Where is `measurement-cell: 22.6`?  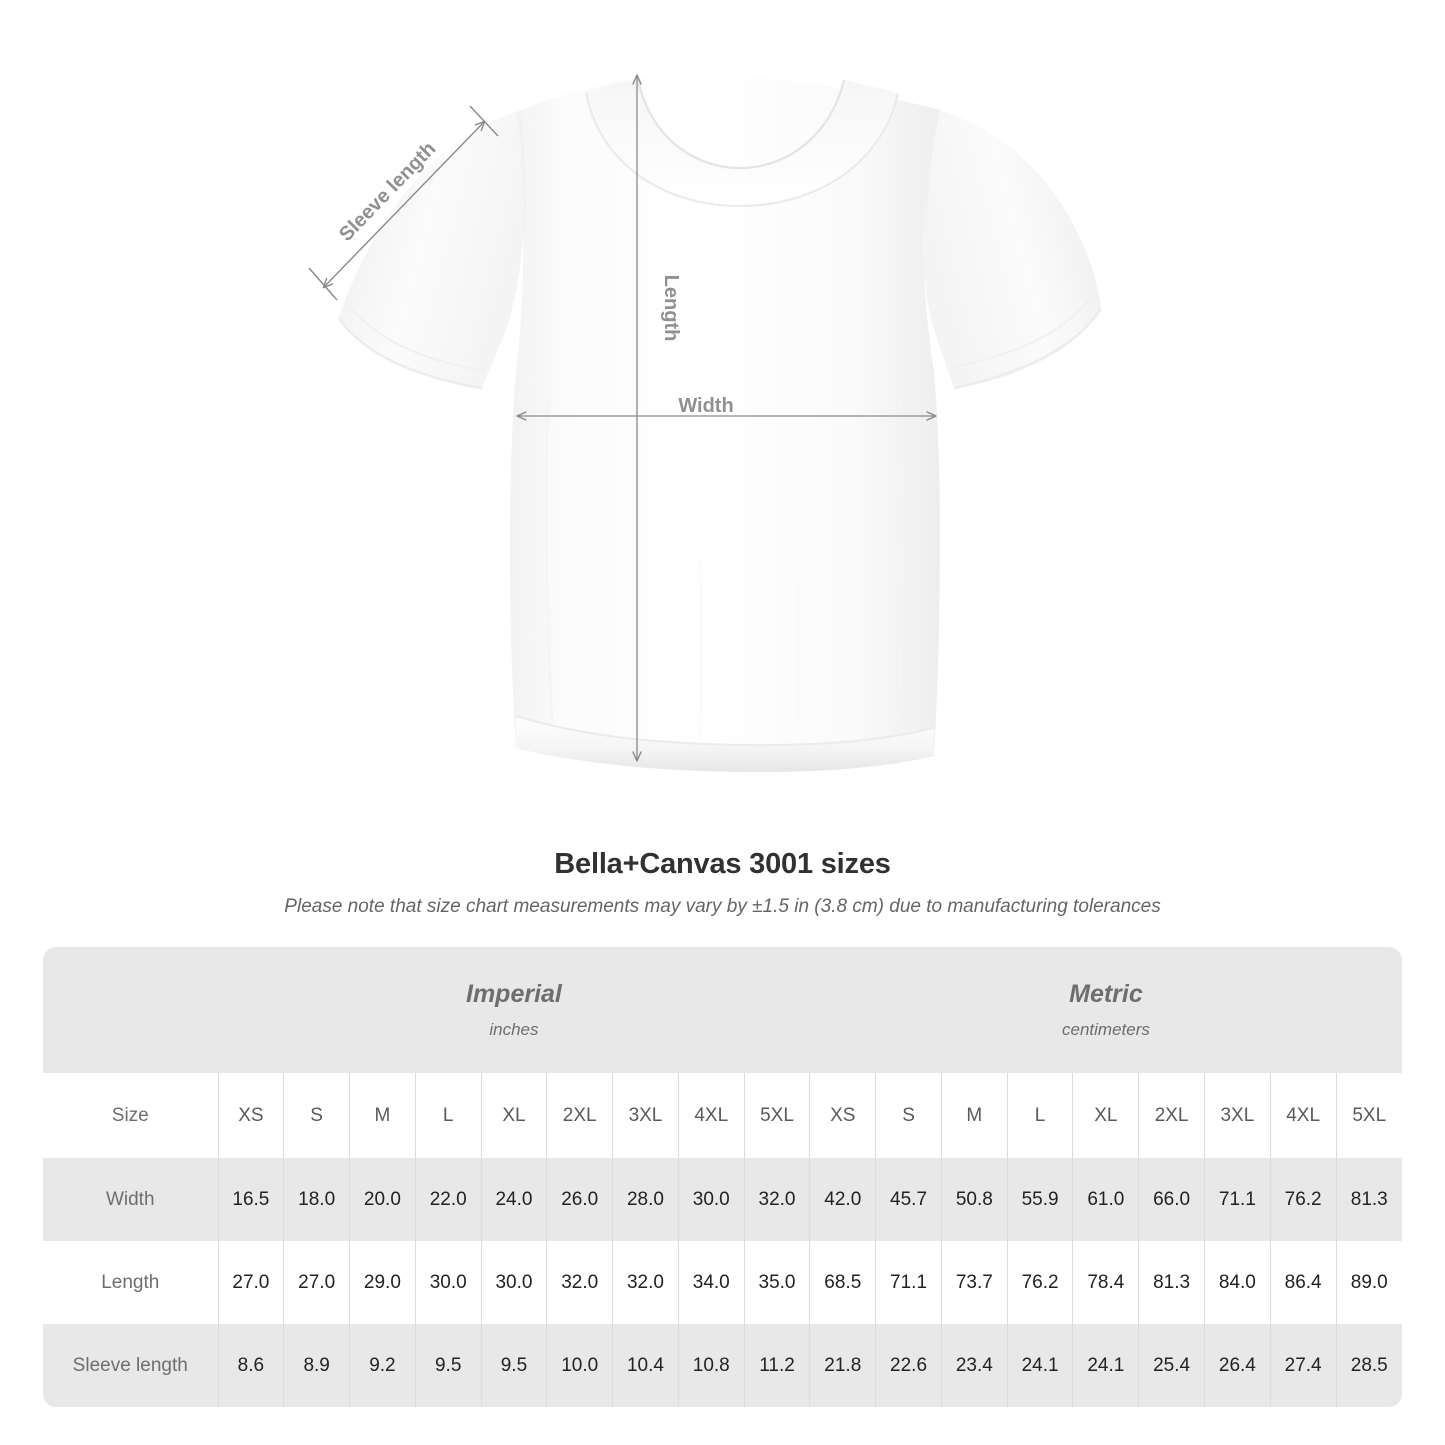 measurement-cell: 22.6 is located at coordinates (908, 1365).